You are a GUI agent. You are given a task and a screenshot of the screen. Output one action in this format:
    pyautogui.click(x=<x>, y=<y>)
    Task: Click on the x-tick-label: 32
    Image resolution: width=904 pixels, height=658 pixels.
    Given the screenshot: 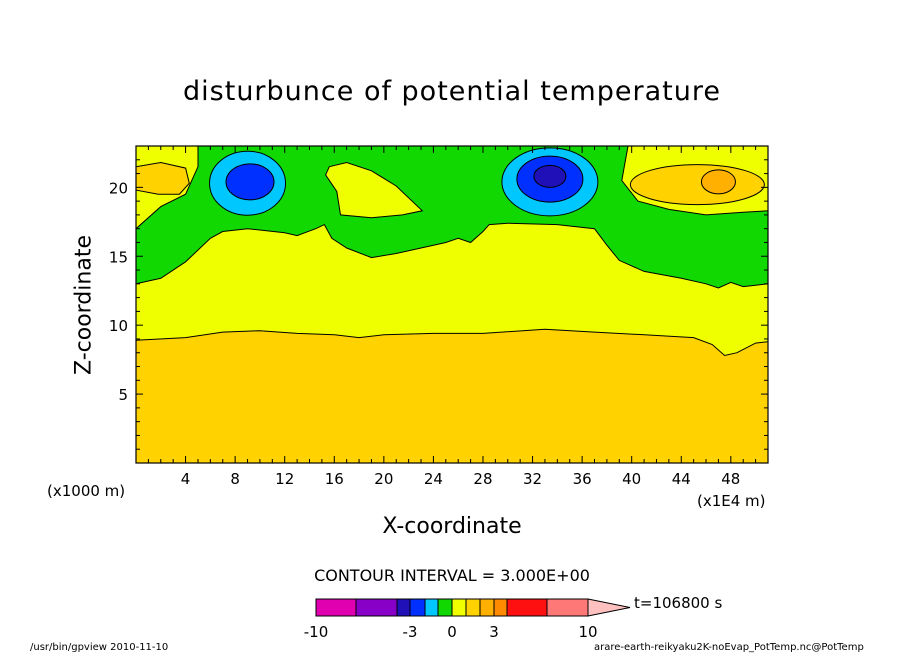 What is the action you would take?
    pyautogui.click(x=532, y=479)
    